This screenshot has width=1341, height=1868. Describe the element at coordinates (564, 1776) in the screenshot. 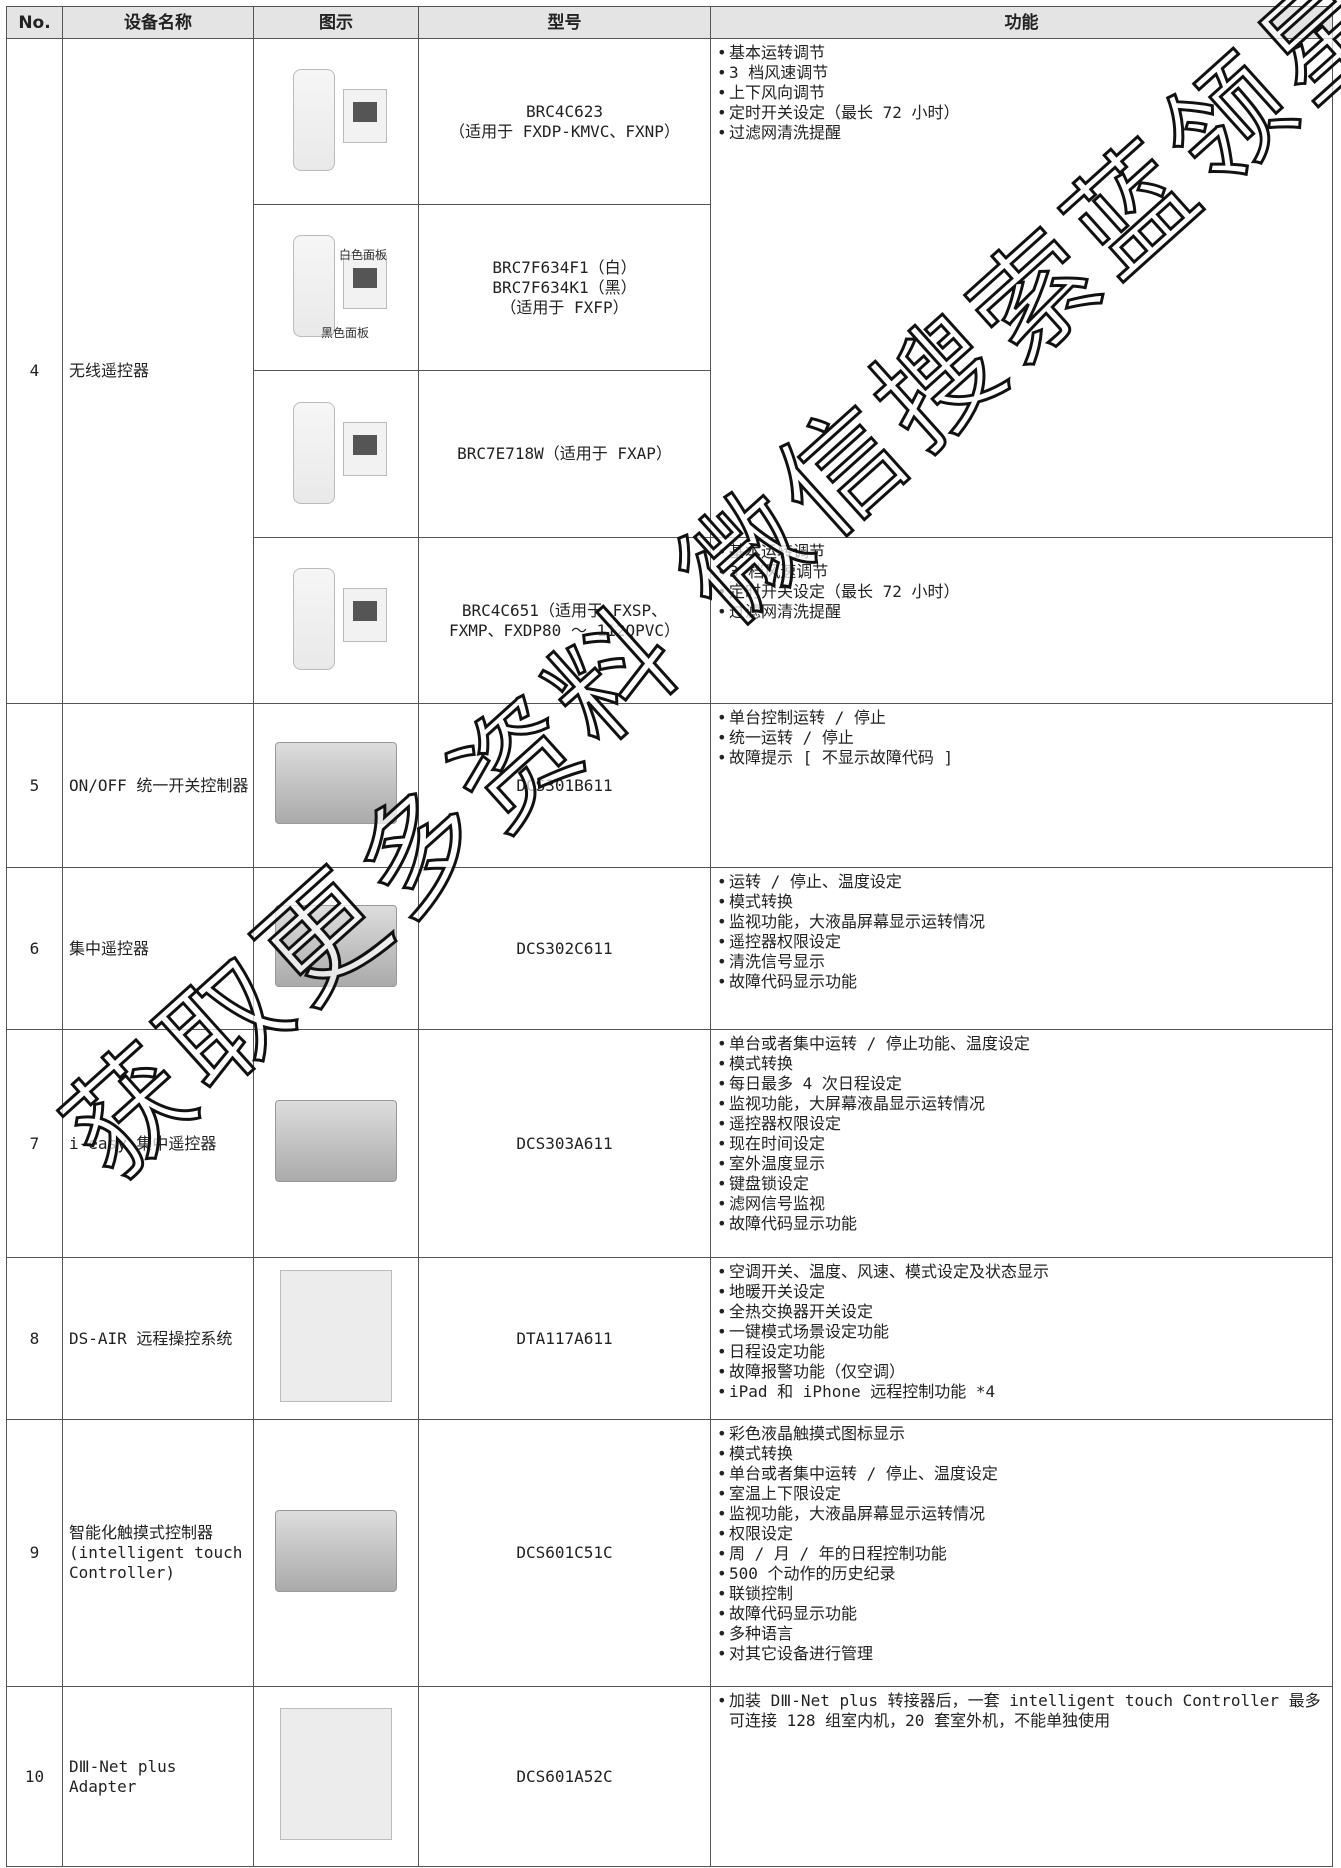

I see `model-cell: DCS601A52C` at that location.